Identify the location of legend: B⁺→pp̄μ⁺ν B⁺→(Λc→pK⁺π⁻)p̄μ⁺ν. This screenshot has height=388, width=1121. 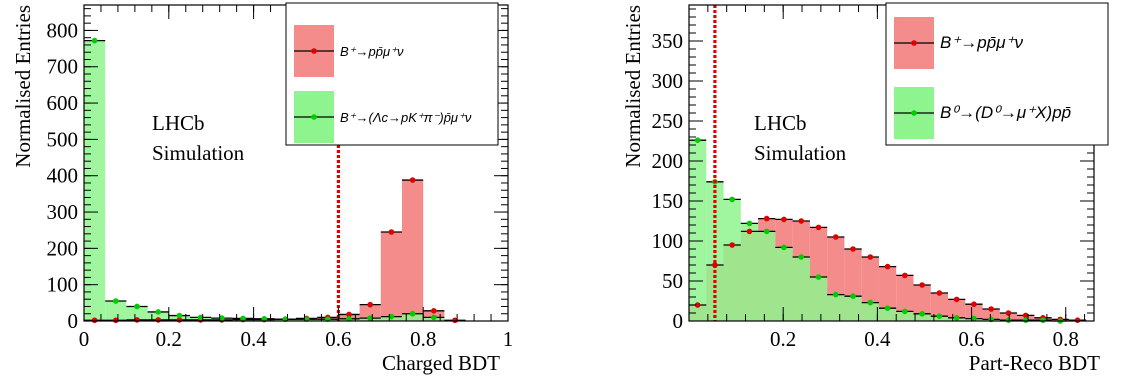
(392, 74).